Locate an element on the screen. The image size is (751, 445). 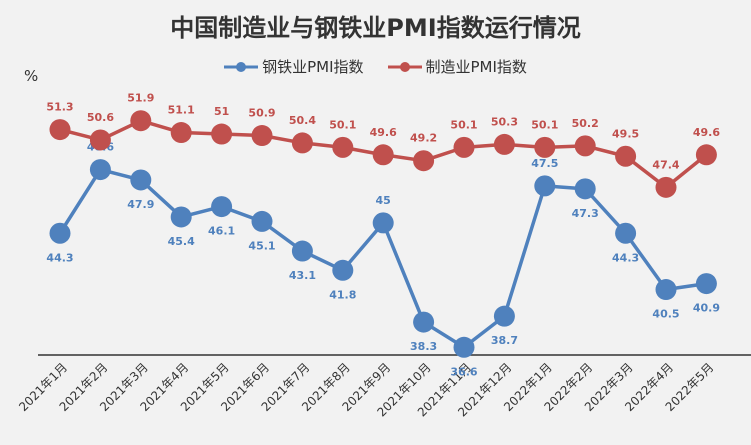
chart-title: 中国制造业与钢铁业PMI指数运行情况 is located at coordinates (375, 28).